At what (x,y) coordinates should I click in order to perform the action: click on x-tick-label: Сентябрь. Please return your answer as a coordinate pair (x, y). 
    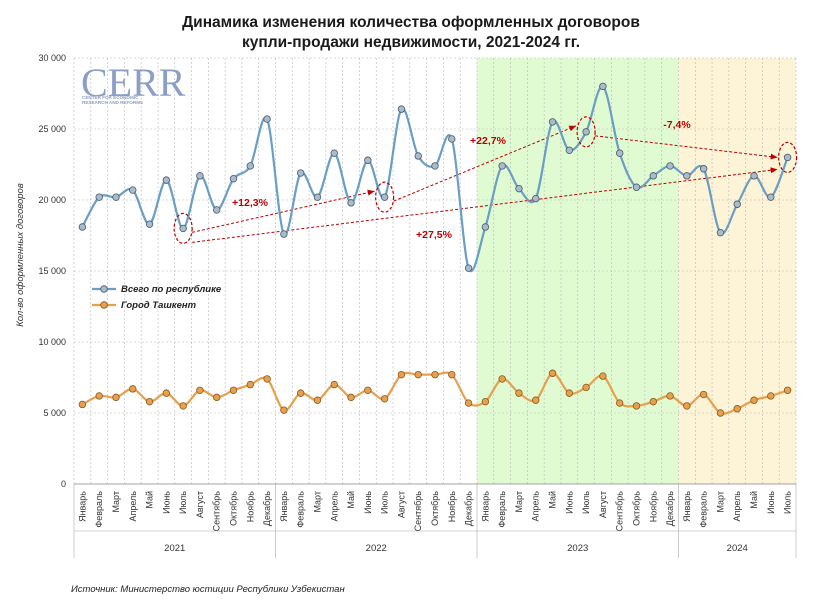
    Looking at the image, I should click on (217, 511).